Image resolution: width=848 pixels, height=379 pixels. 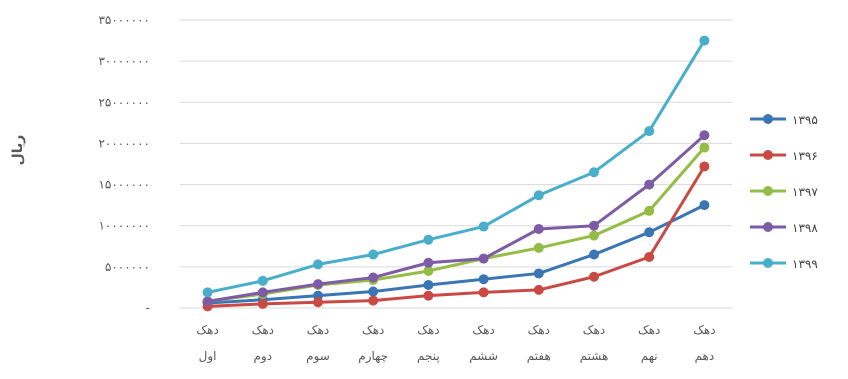 I want to click on y-tick-label: ۲۰۰۰۰۰۰۰, so click(x=124, y=143).